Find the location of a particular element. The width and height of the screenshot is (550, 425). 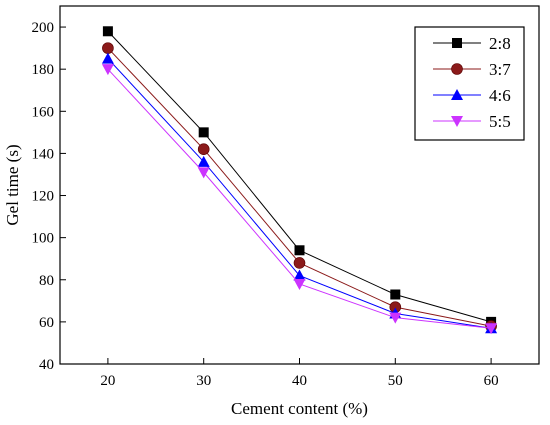

y-tick-label: 100 is located at coordinates (43, 239).